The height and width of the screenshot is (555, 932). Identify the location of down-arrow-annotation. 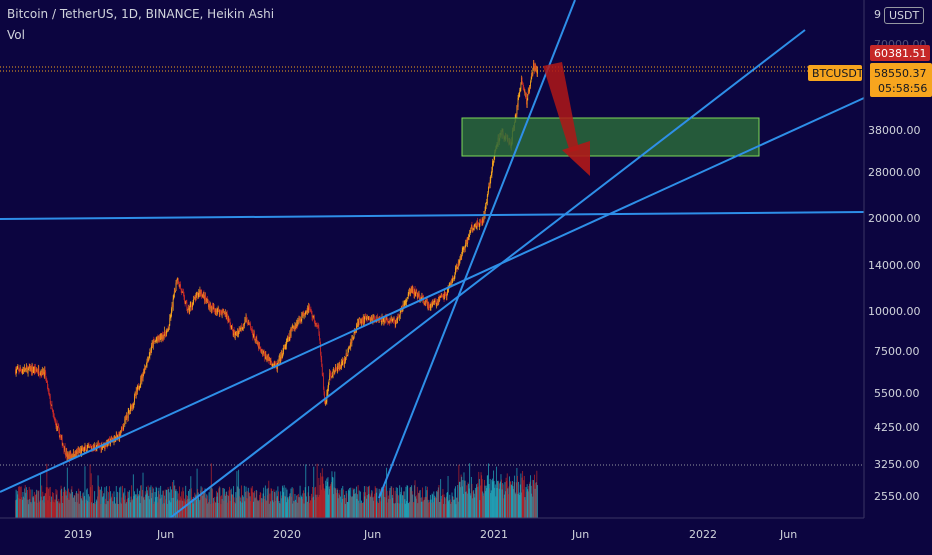
(566, 119).